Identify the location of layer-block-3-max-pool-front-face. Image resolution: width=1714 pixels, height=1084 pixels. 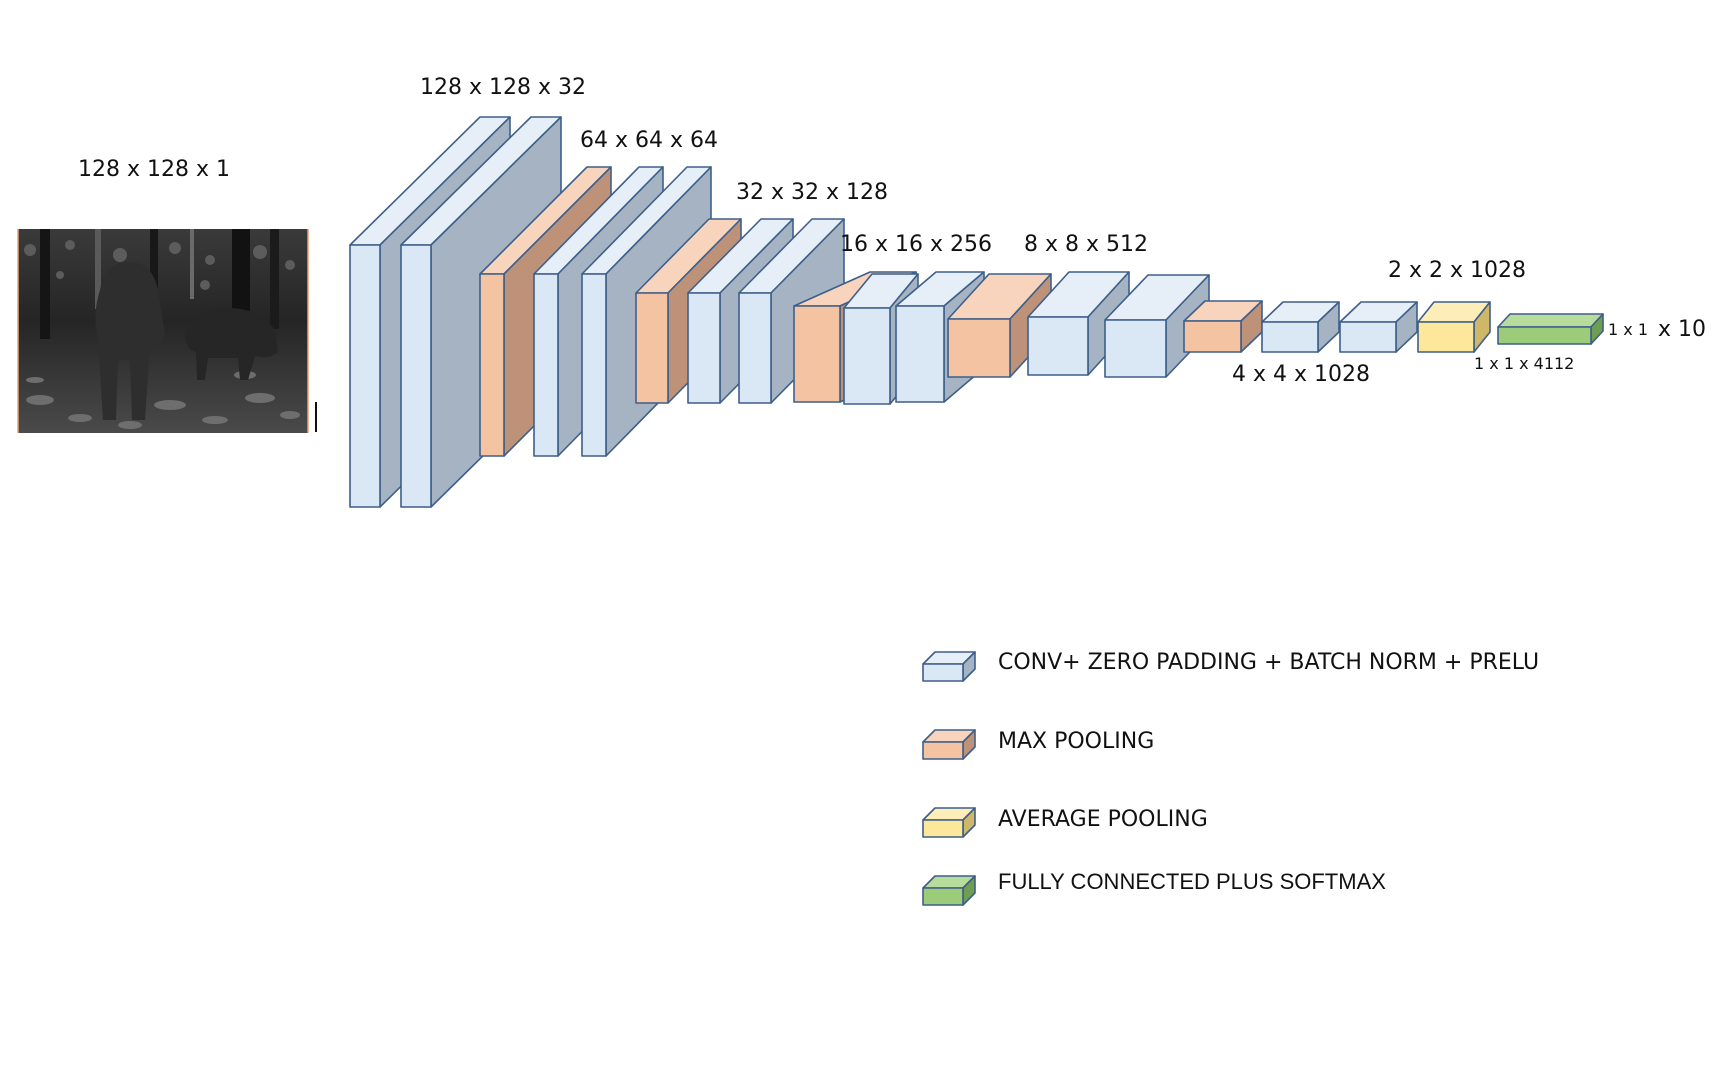
(492, 365).